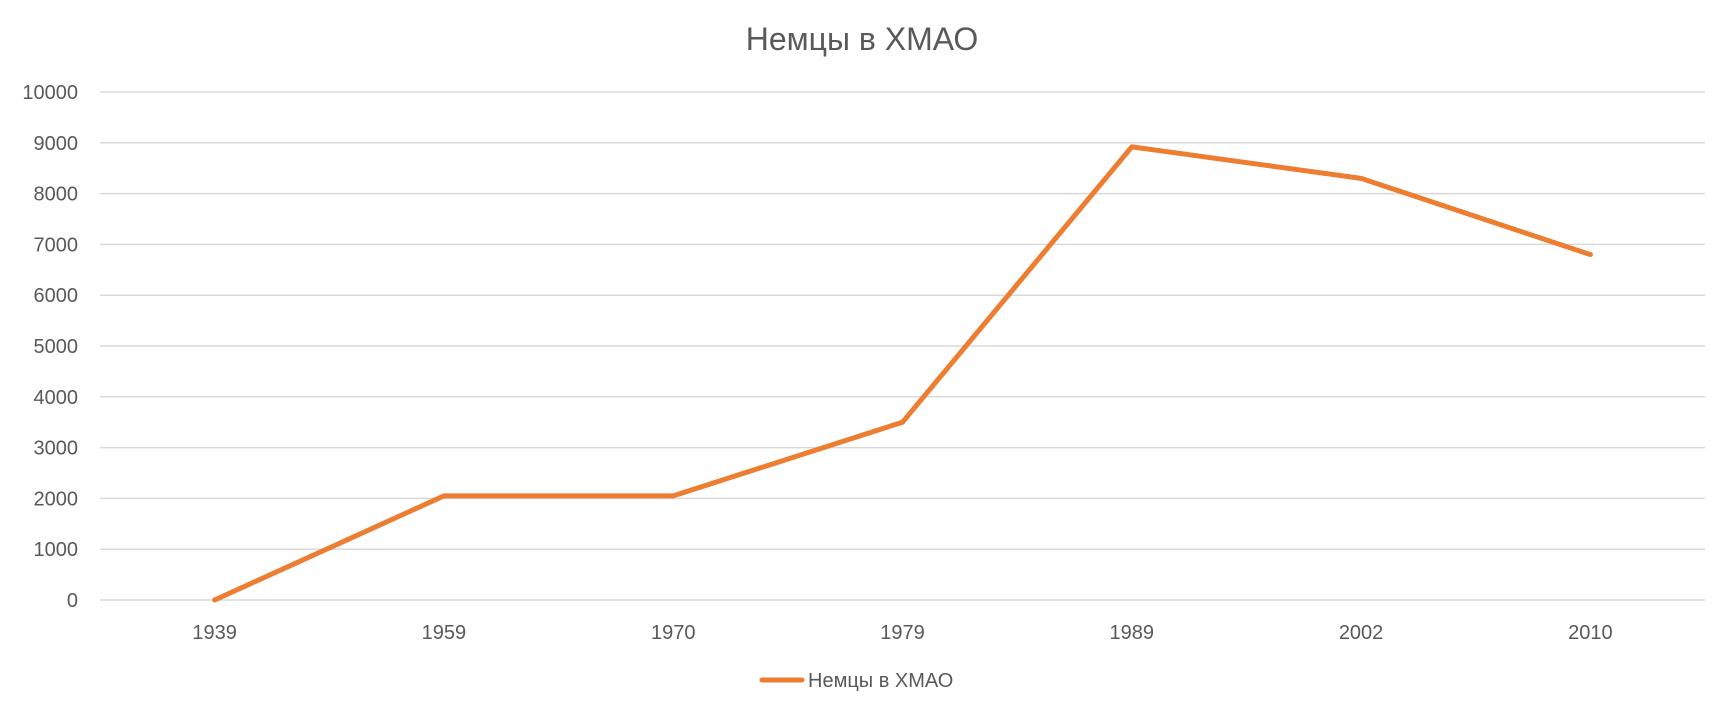 This screenshot has height=714, width=1725. I want to click on x-tick-label: 1970, so click(673, 633).